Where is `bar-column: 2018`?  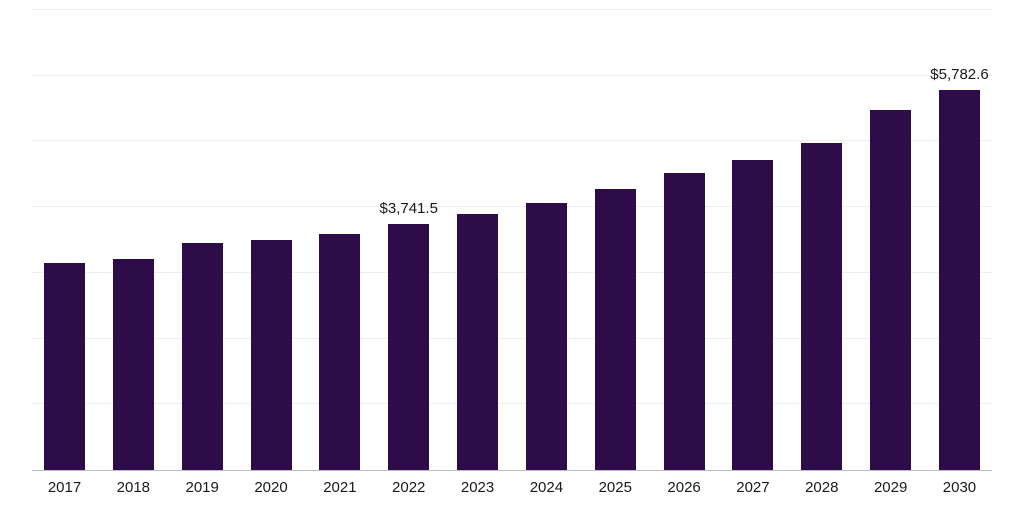 bar-column: 2018 is located at coordinates (133, 253).